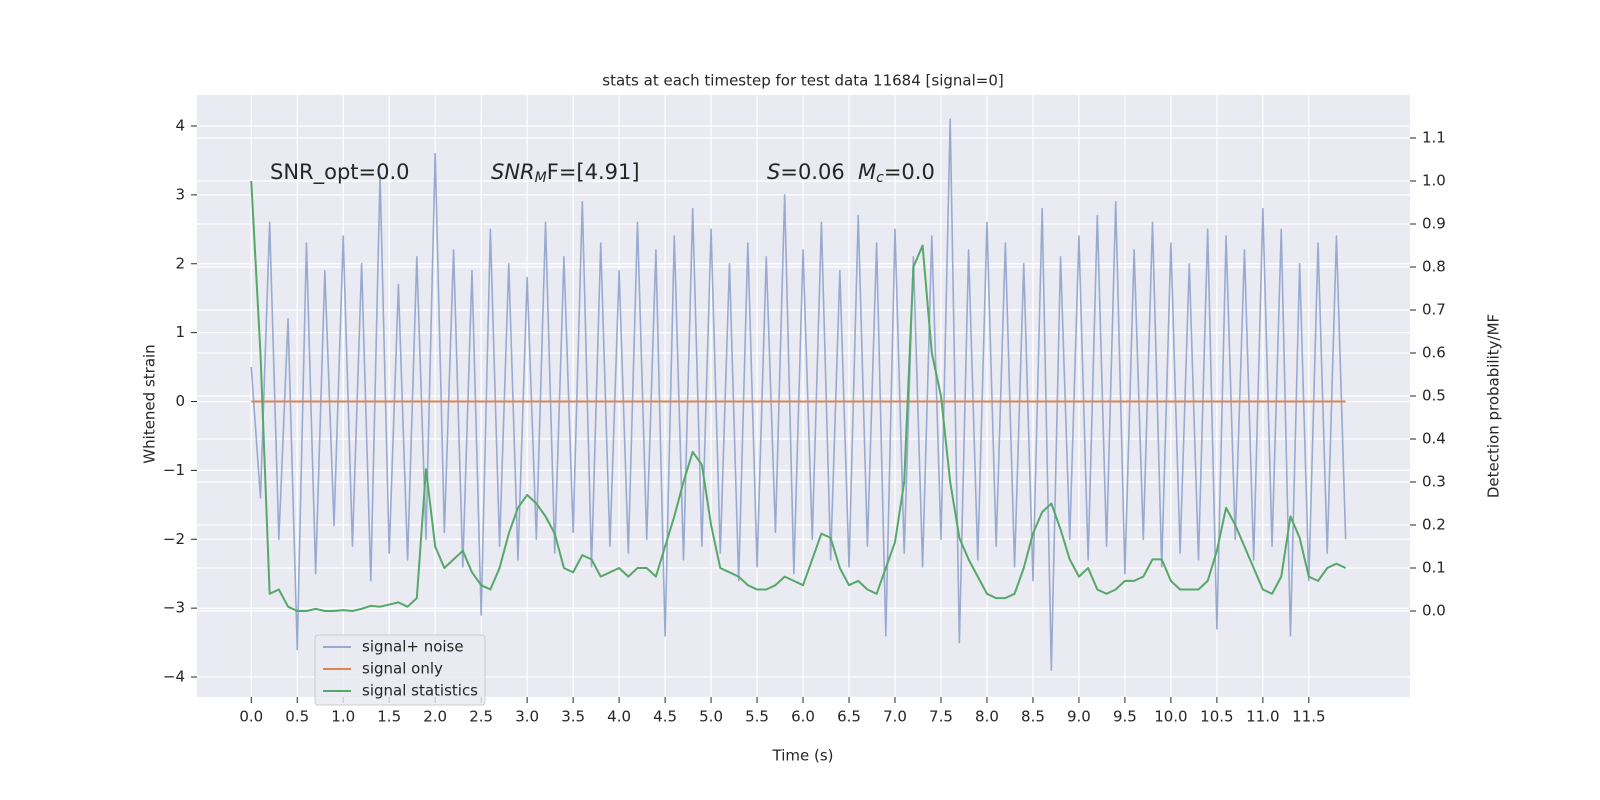 The image size is (1600, 800). I want to click on annotation: Mc=0.0, so click(896, 173).